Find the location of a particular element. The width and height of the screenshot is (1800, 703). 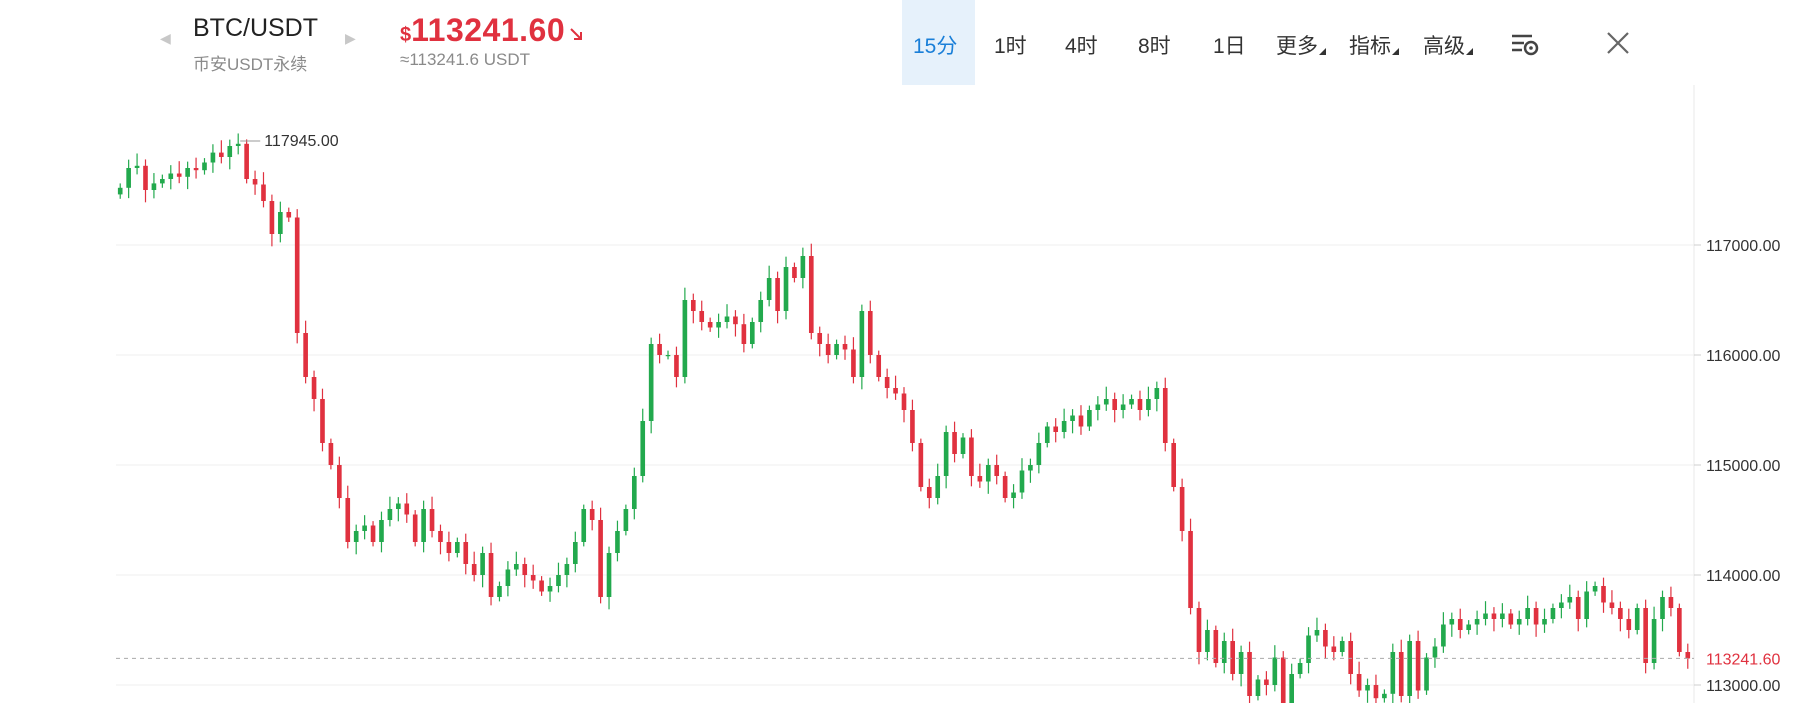

chart-settings-icon is located at coordinates (1524, 46).